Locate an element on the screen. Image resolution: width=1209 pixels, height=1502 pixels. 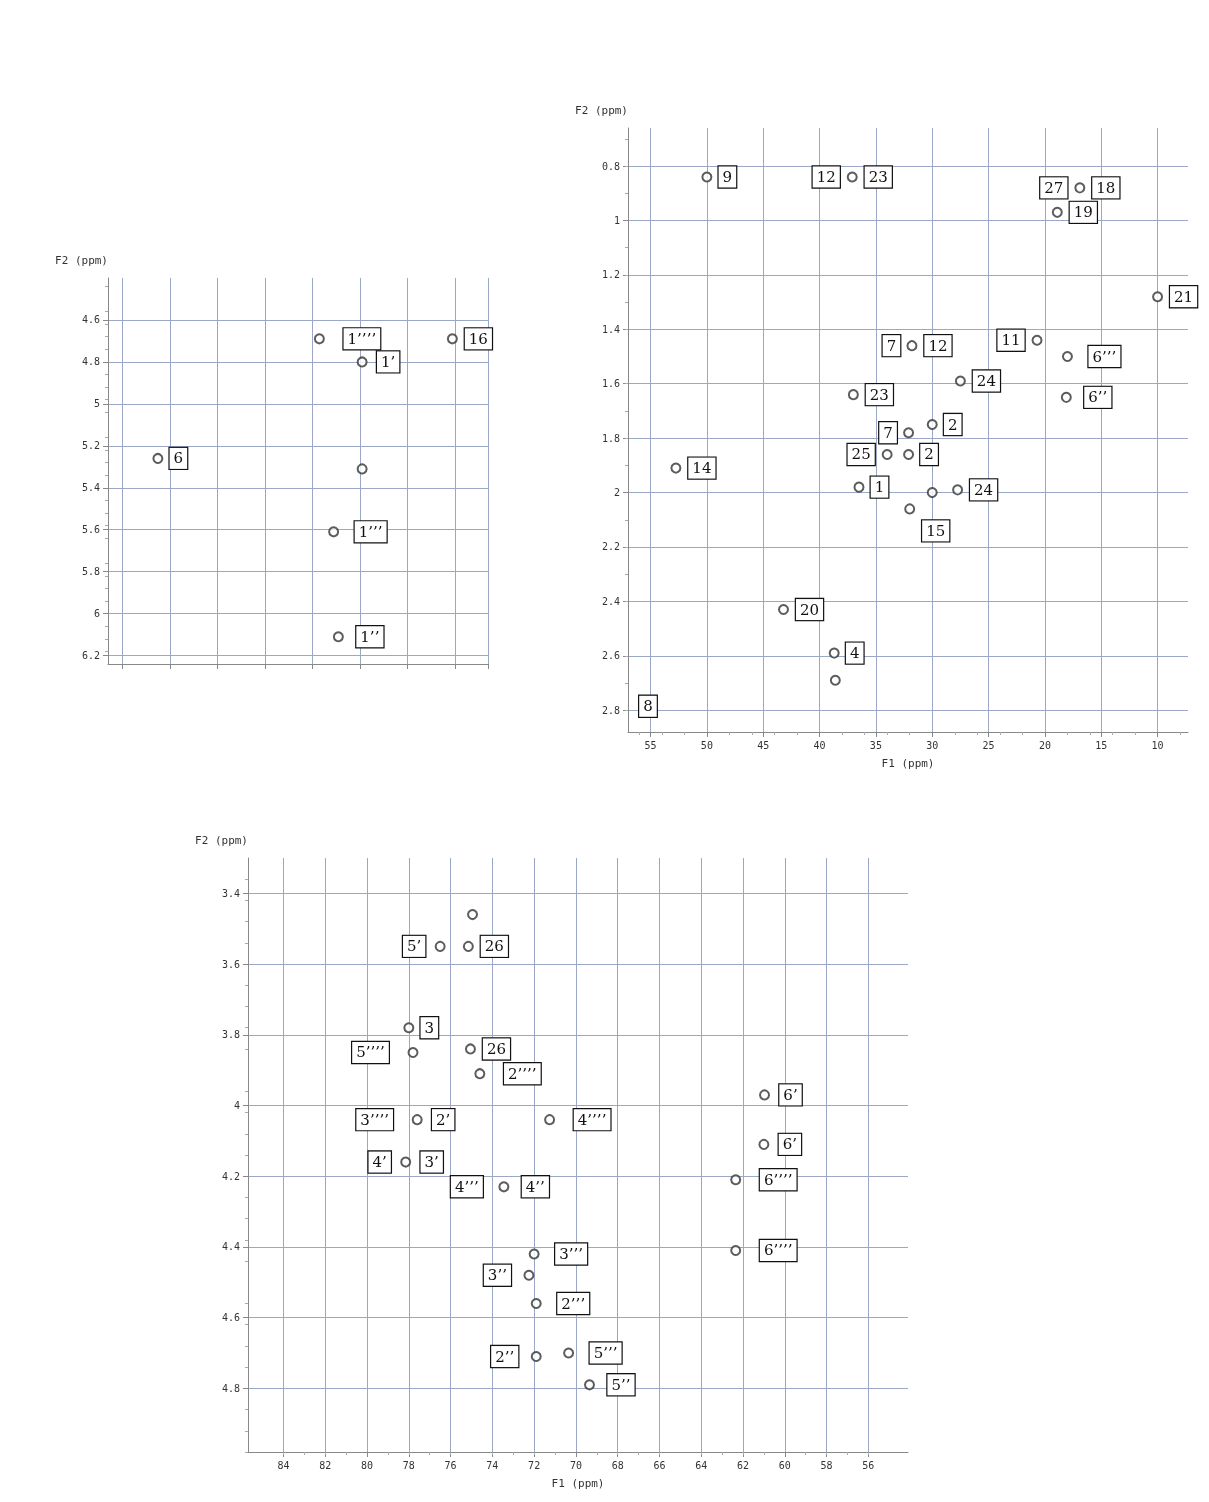
annotation: 25 is located at coordinates (861, 454).